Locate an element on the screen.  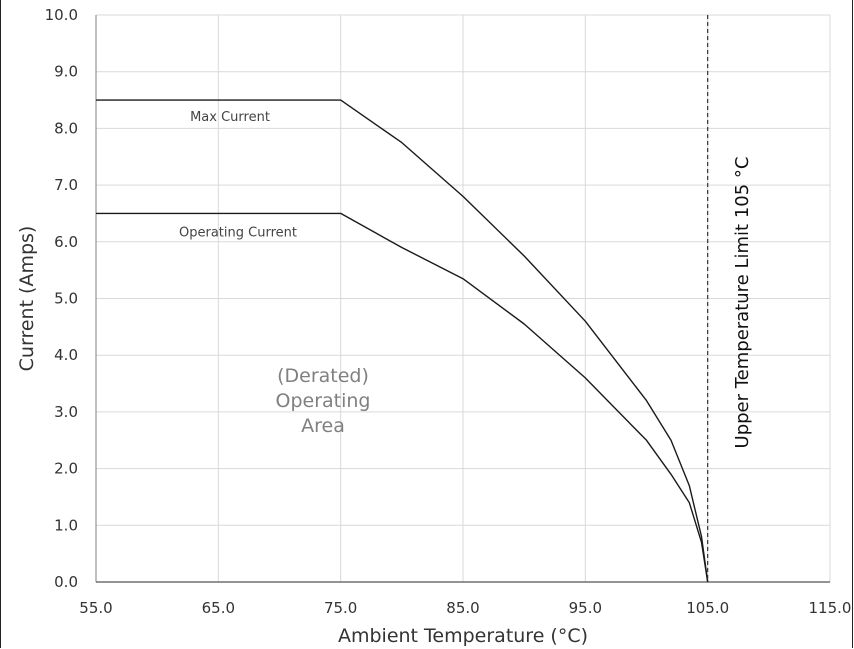
y-tick-label: 3.0 is located at coordinates (66, 412).